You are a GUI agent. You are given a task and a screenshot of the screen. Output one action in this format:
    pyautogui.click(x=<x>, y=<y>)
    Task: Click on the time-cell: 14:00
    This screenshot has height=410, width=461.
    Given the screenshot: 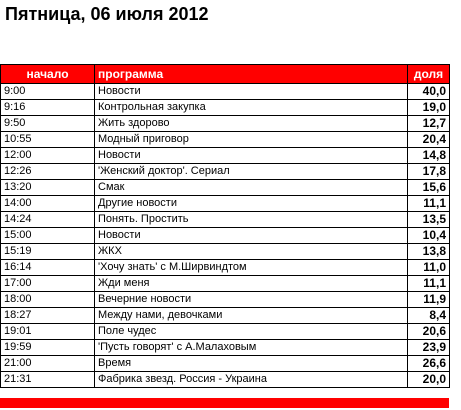 What is the action you would take?
    pyautogui.click(x=47, y=203)
    